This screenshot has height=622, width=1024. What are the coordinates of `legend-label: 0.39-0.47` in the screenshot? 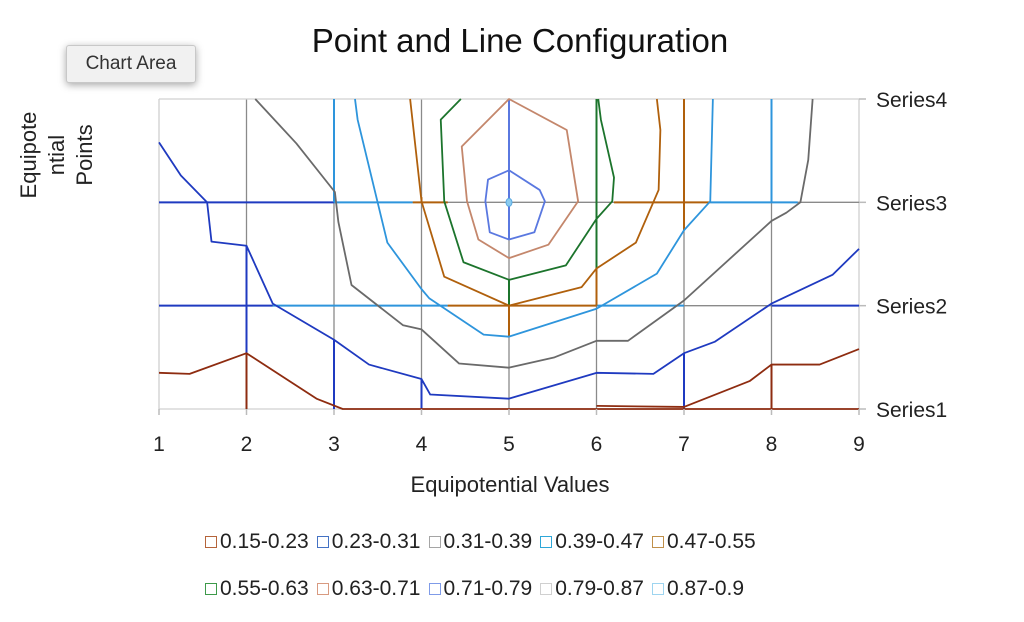 It's located at (599, 541).